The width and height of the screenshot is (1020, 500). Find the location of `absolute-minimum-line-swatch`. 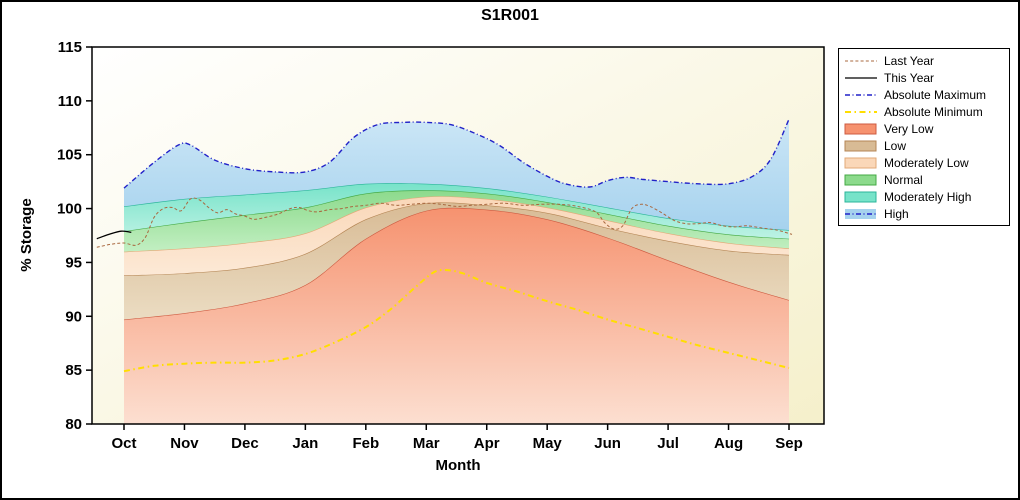

absolute-minimum-line-swatch is located at coordinates (861, 111).